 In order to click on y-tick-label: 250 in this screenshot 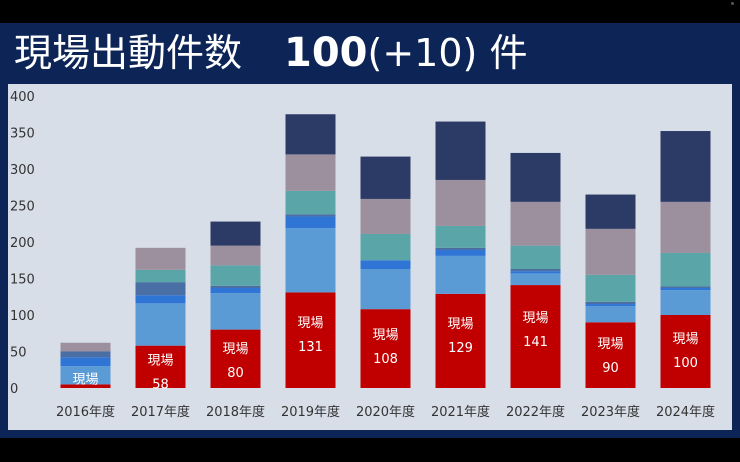, I will do `click(22, 207)`.